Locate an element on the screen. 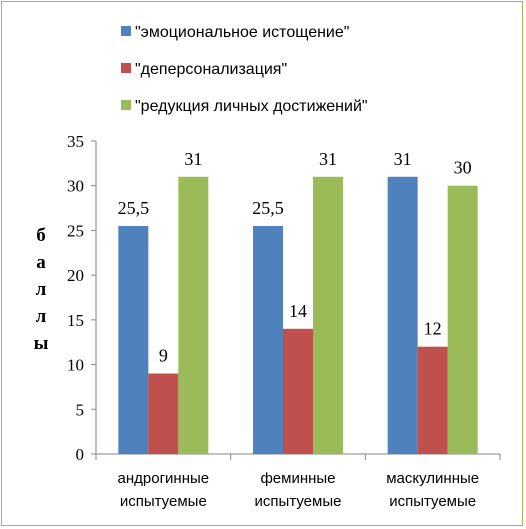 This screenshot has width=526, height=529. y-tick-label: 25 is located at coordinates (75, 230).